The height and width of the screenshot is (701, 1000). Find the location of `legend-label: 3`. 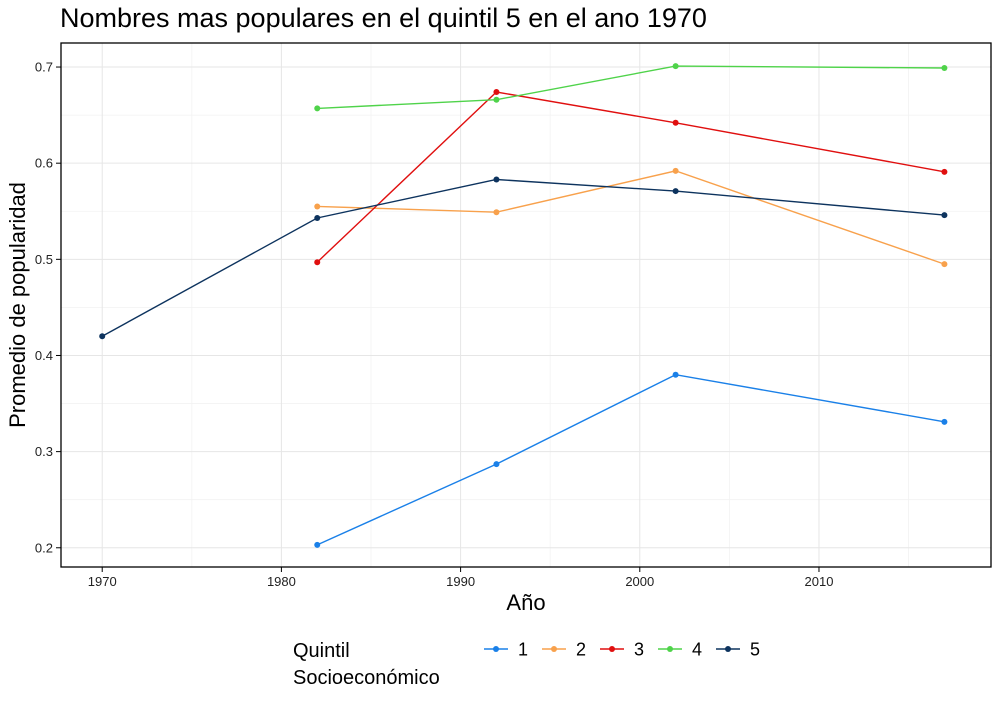

legend-label: 3 is located at coordinates (639, 650).